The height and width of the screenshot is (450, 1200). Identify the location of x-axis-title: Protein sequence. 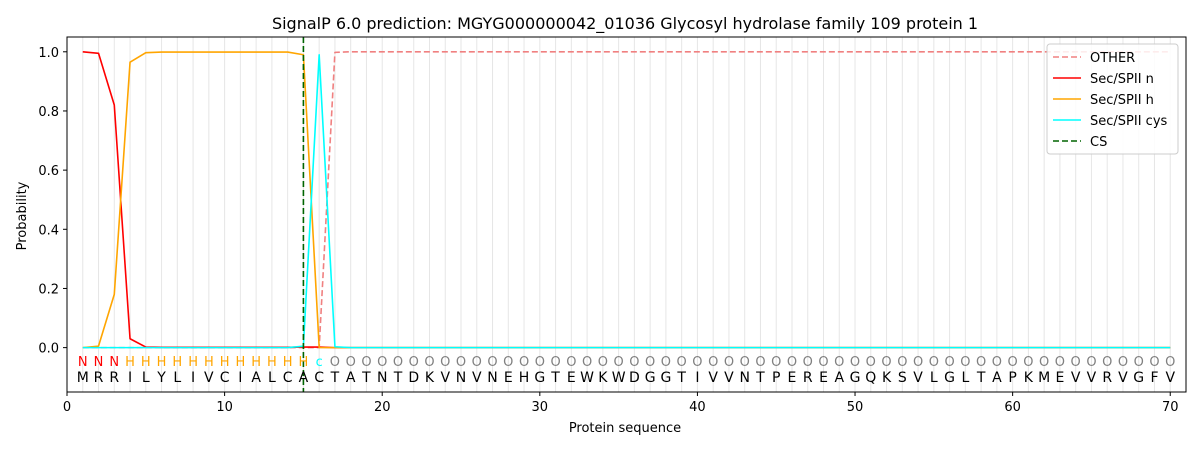
(625, 428).